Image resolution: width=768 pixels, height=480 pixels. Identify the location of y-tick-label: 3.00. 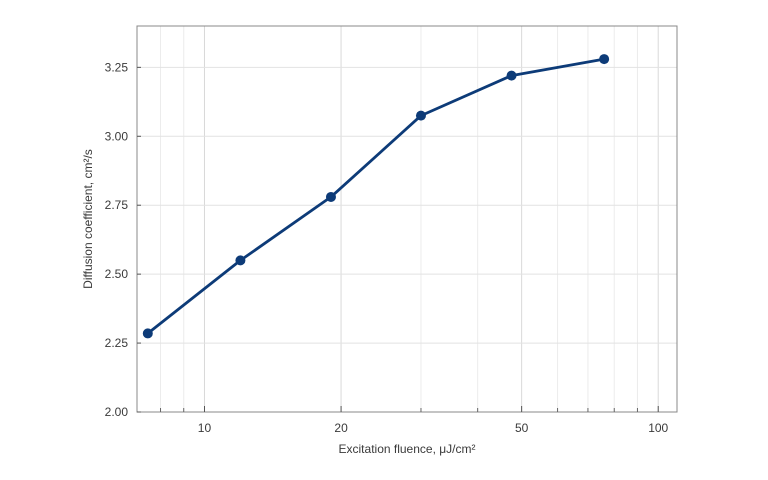
(117, 136).